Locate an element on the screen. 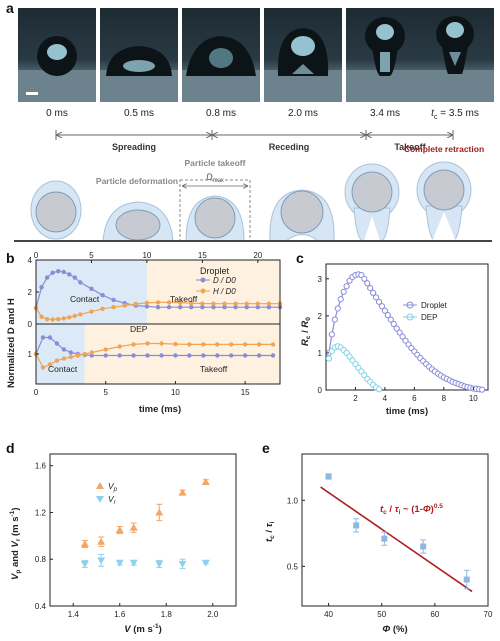  b-bot-contact-label: Contact is located at coordinates (63, 369).